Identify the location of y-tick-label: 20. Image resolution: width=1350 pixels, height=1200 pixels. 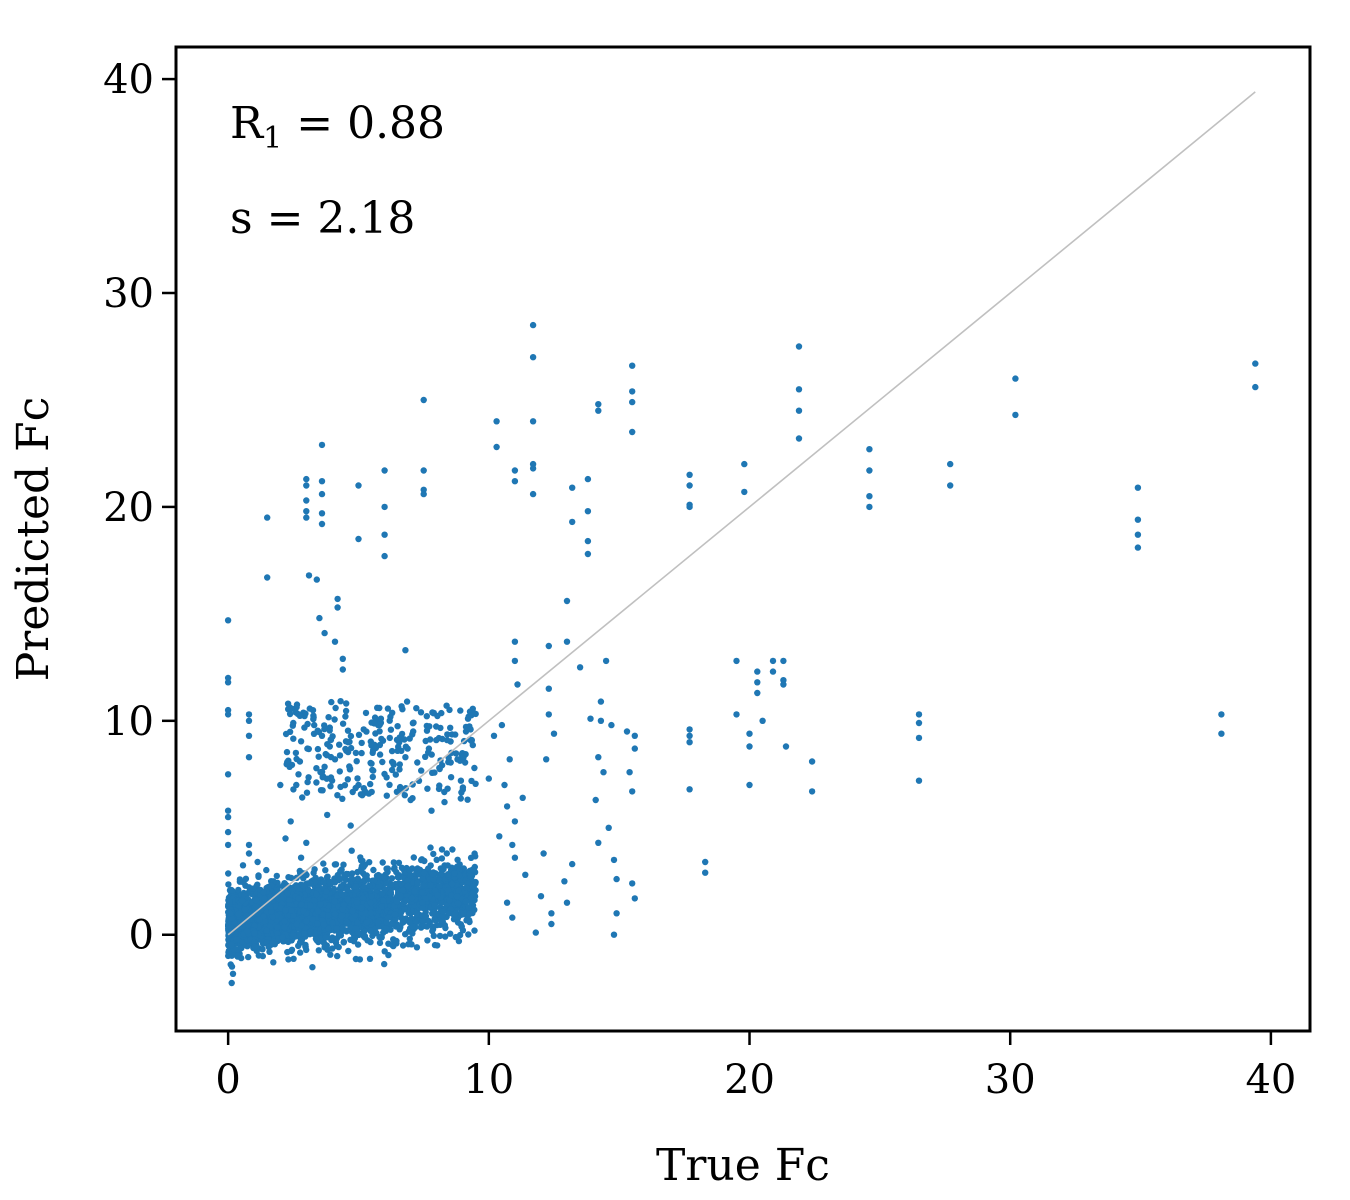
(128, 508).